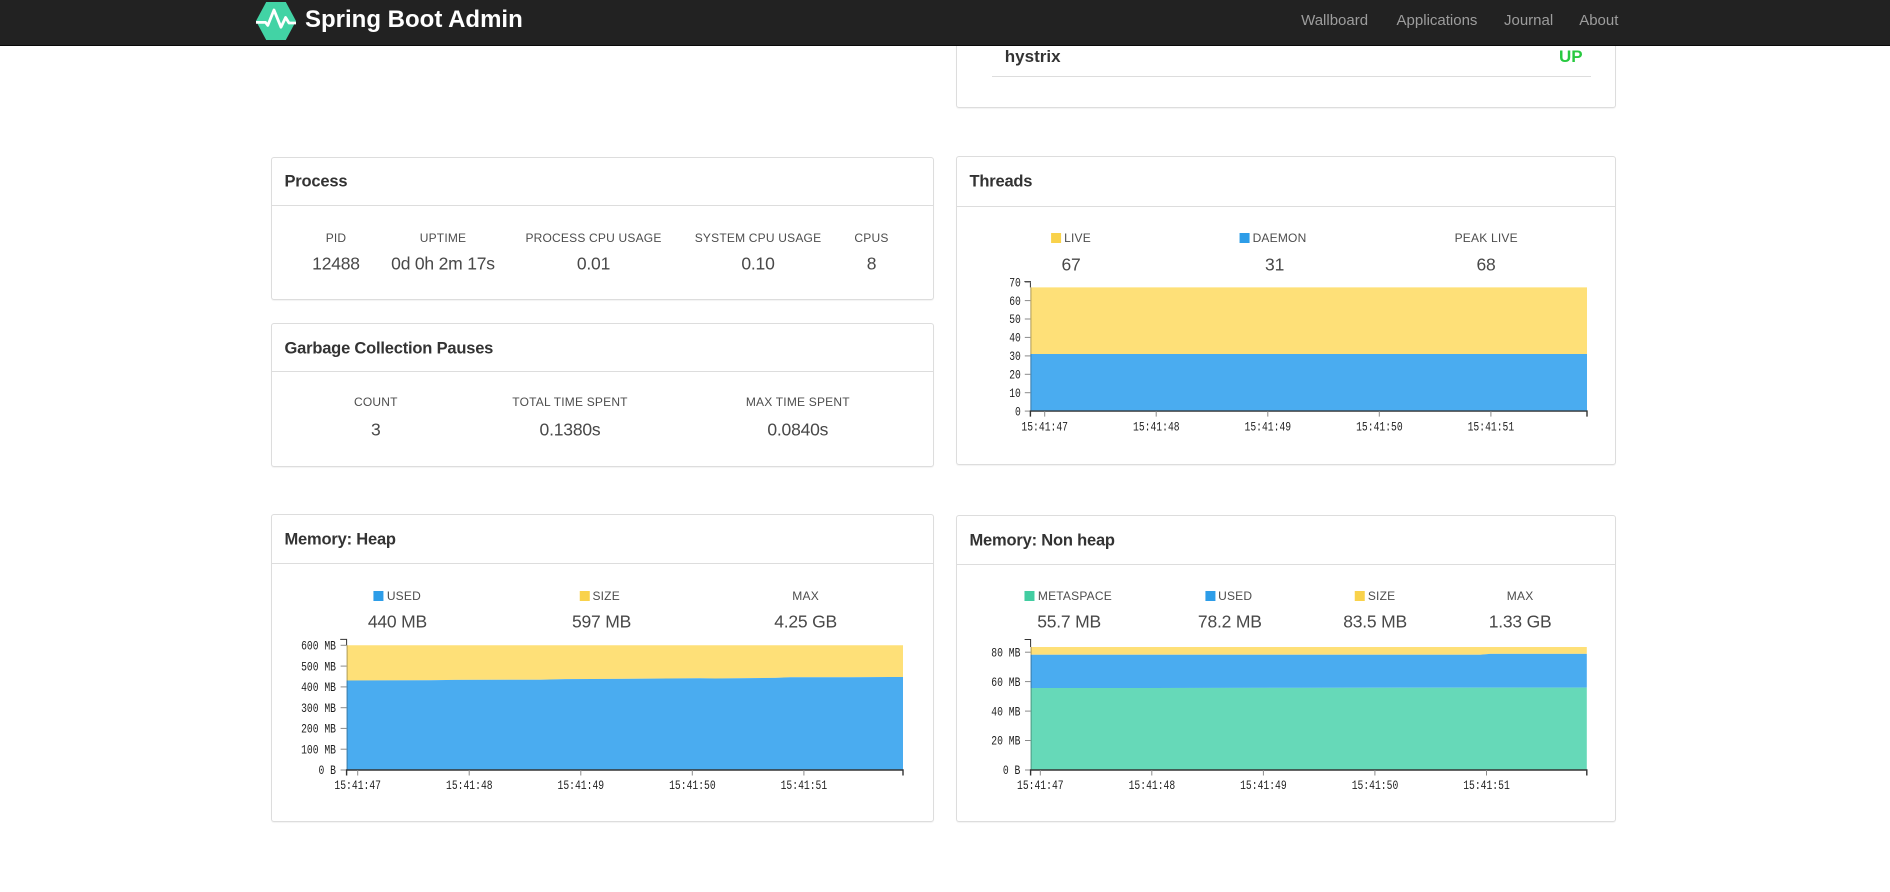  Describe the element at coordinates (318, 730) in the screenshot. I see `svg-text: 200 MB` at that location.